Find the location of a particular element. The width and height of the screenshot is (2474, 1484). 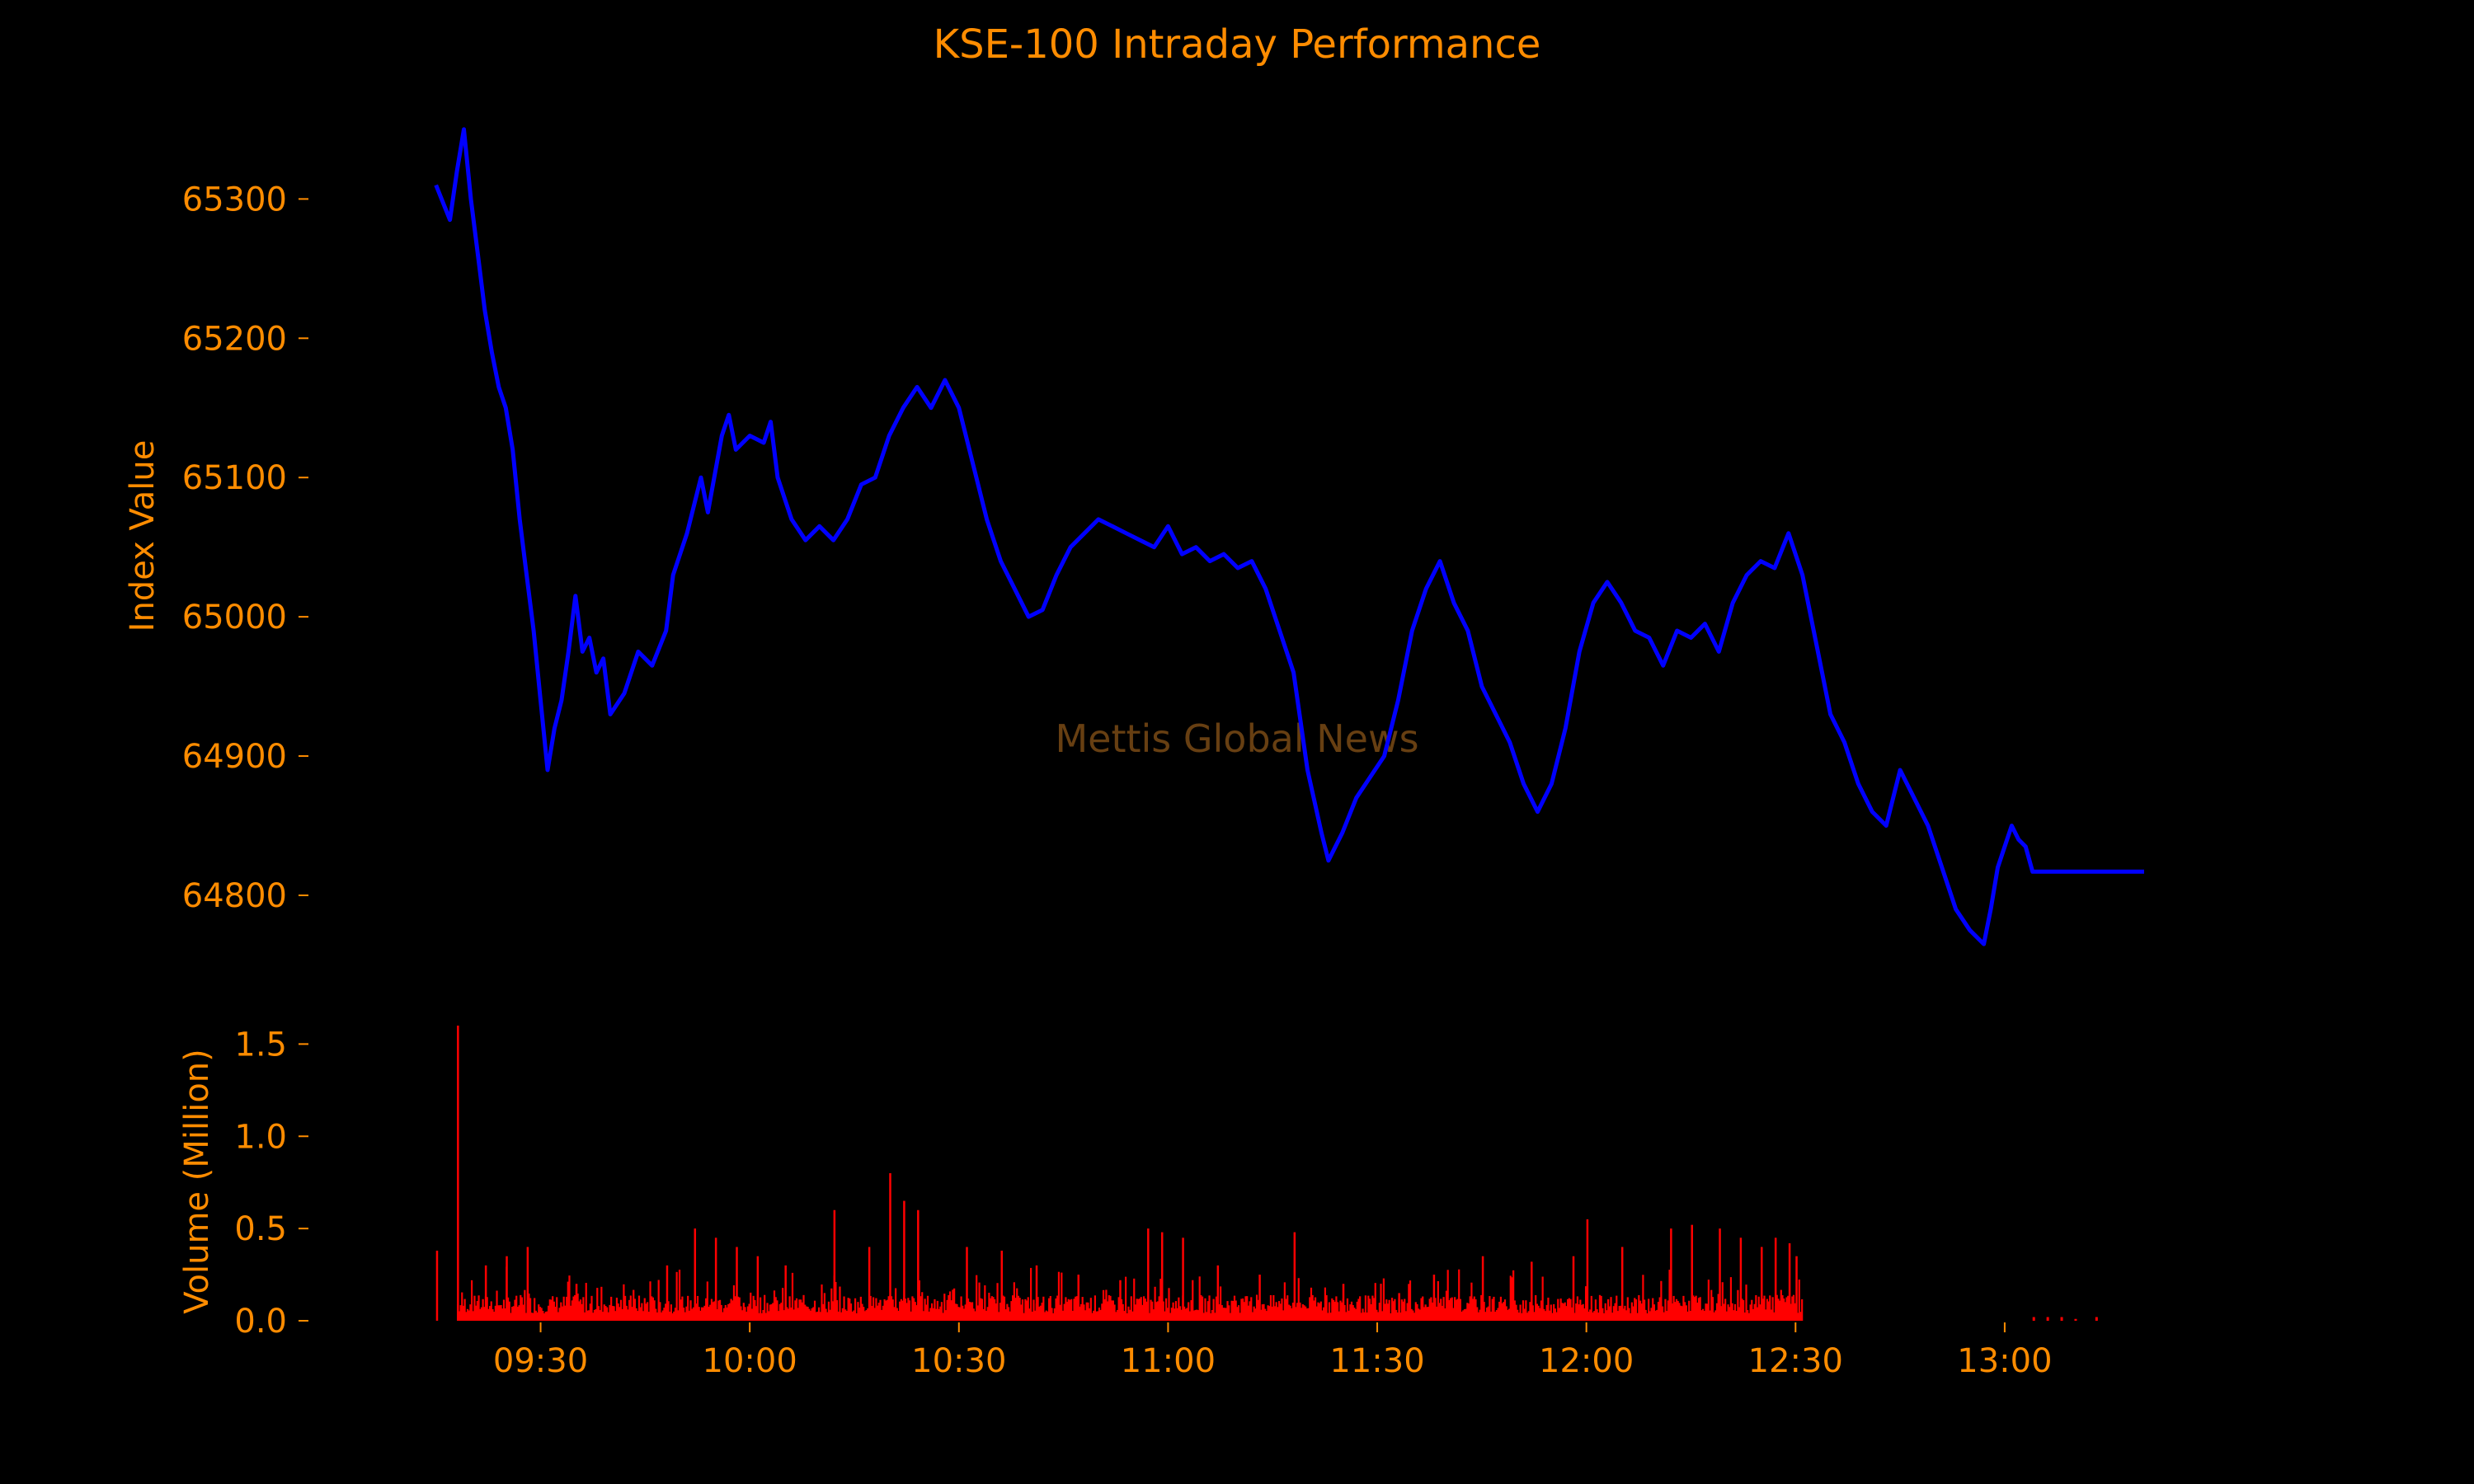

price-y-tick-label: 64800 is located at coordinates (234, 896).